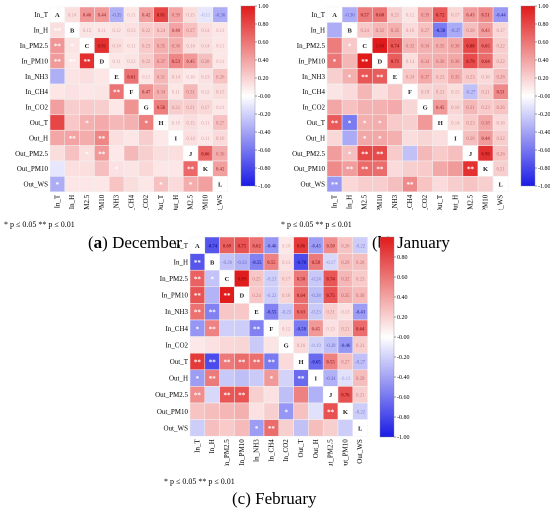 The height and width of the screenshot is (512, 550). What do you see at coordinates (102, 47) in the screenshot?
I see `correlation-value: 0.91` at bounding box center [102, 47].